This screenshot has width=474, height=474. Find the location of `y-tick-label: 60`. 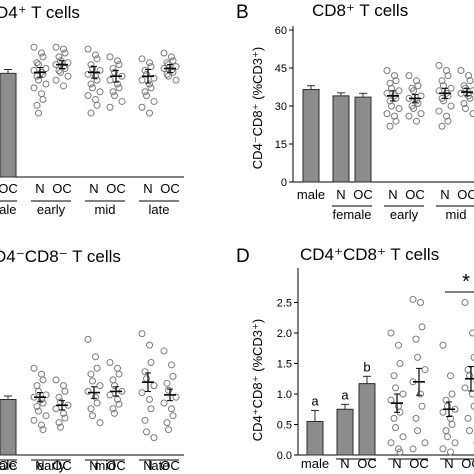

y-tick-label: 60 is located at coordinates (281, 31).